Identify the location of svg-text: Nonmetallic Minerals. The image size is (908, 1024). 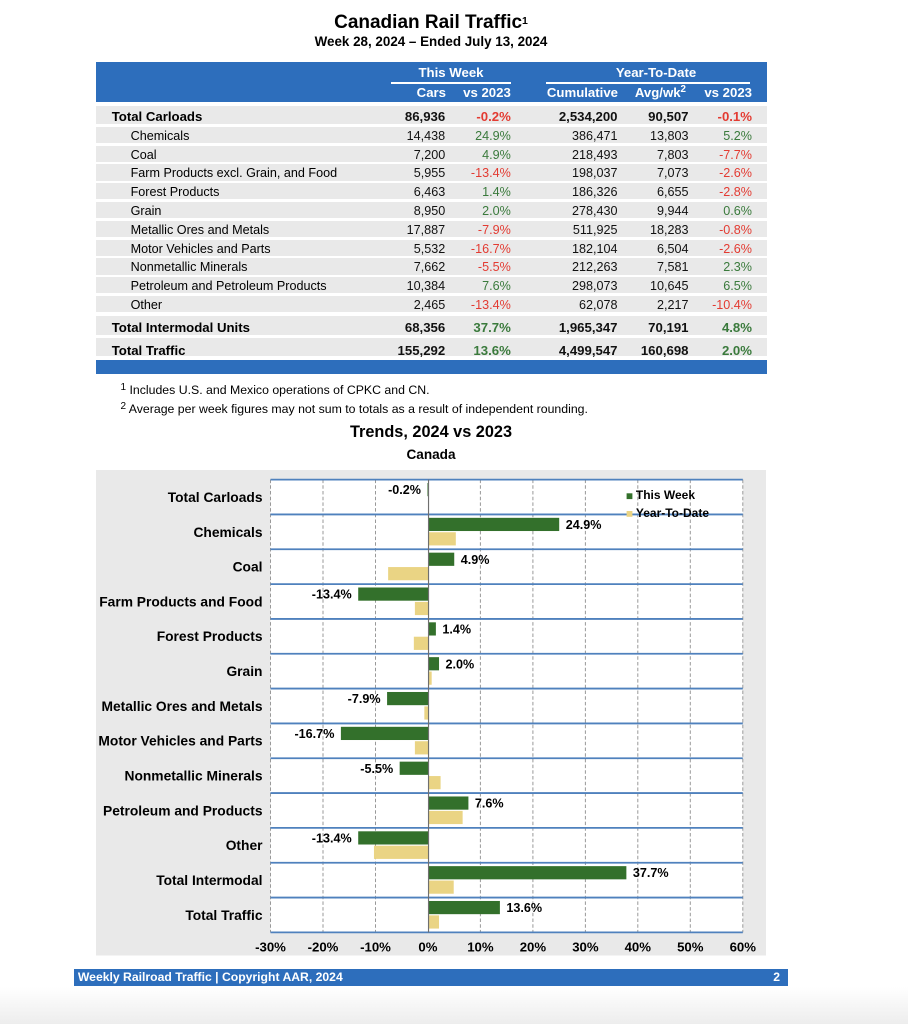
(193, 776).